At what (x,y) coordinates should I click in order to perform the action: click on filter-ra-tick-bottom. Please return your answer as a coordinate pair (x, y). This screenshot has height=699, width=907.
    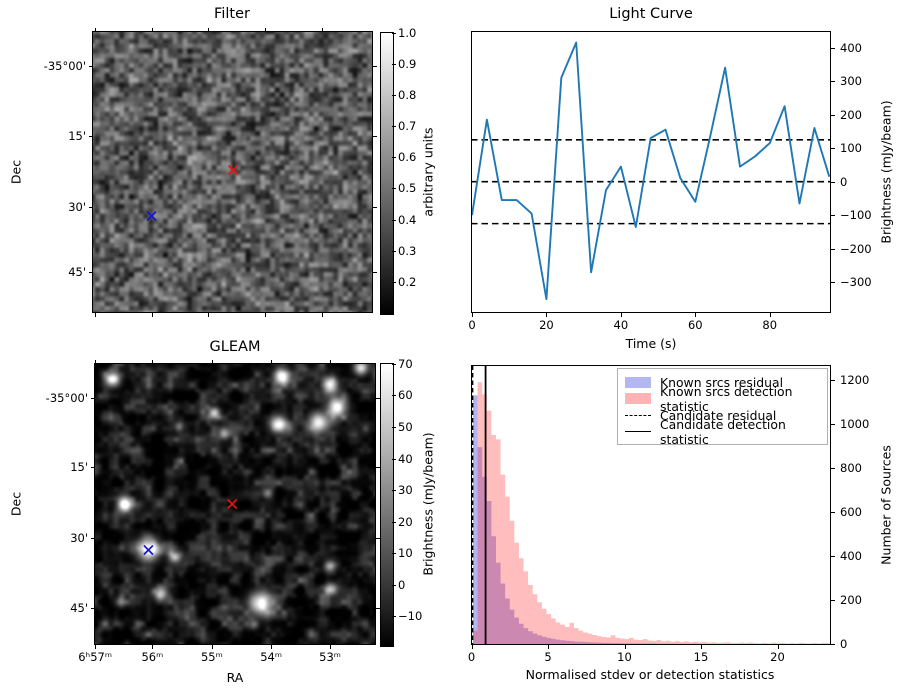
    Looking at the image, I should click on (96, 315).